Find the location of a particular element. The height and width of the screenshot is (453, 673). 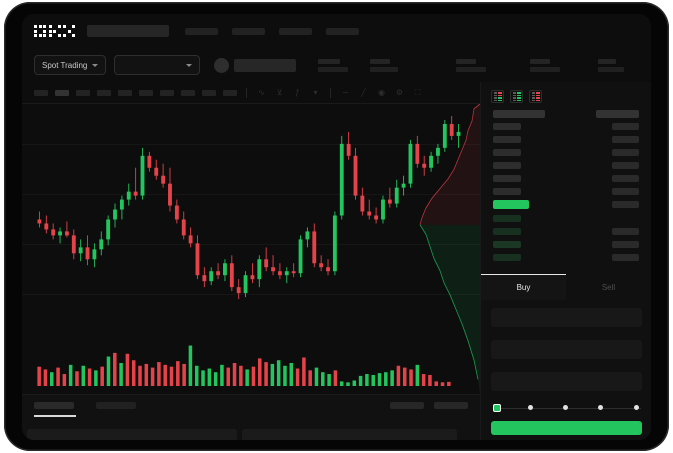

buy-sell-tab-list: Buy Sell is located at coordinates (566, 287).